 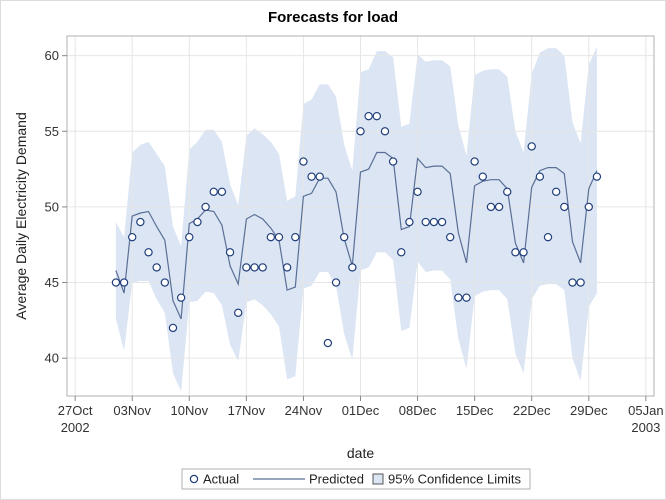 What do you see at coordinates (645, 410) in the screenshot?
I see `x-tick-label: 05Jan` at bounding box center [645, 410].